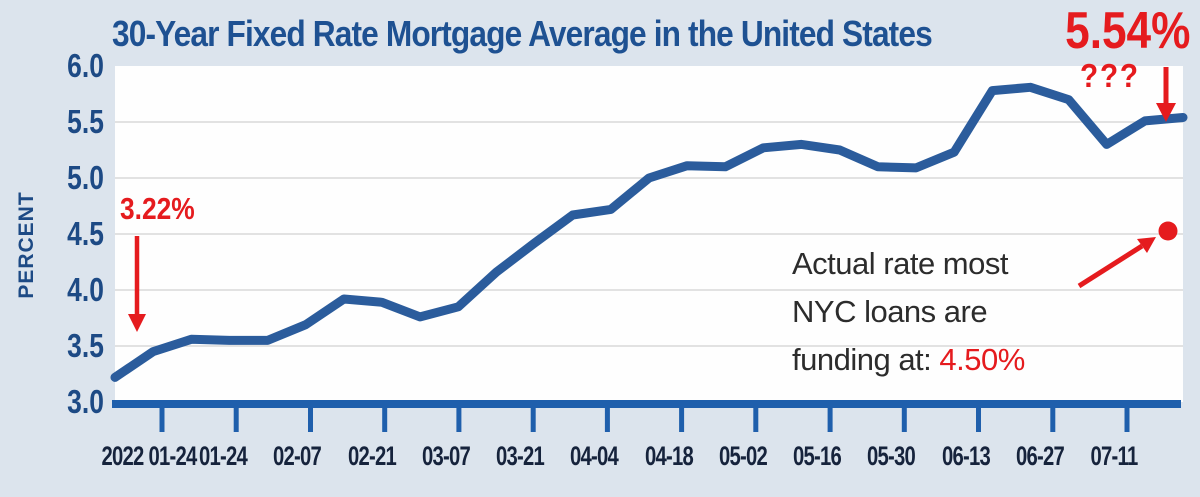 The height and width of the screenshot is (497, 1200). I want to click on y-axis-tick-label: 4.5, so click(85, 233).